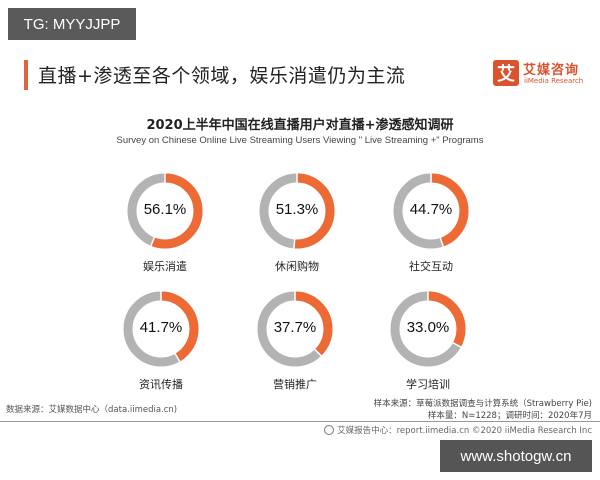  Describe the element at coordinates (482, 404) in the screenshot. I see `sample-source: 样本来源：草莓派数据调查与计算系统（Strawberry Pie)` at that location.